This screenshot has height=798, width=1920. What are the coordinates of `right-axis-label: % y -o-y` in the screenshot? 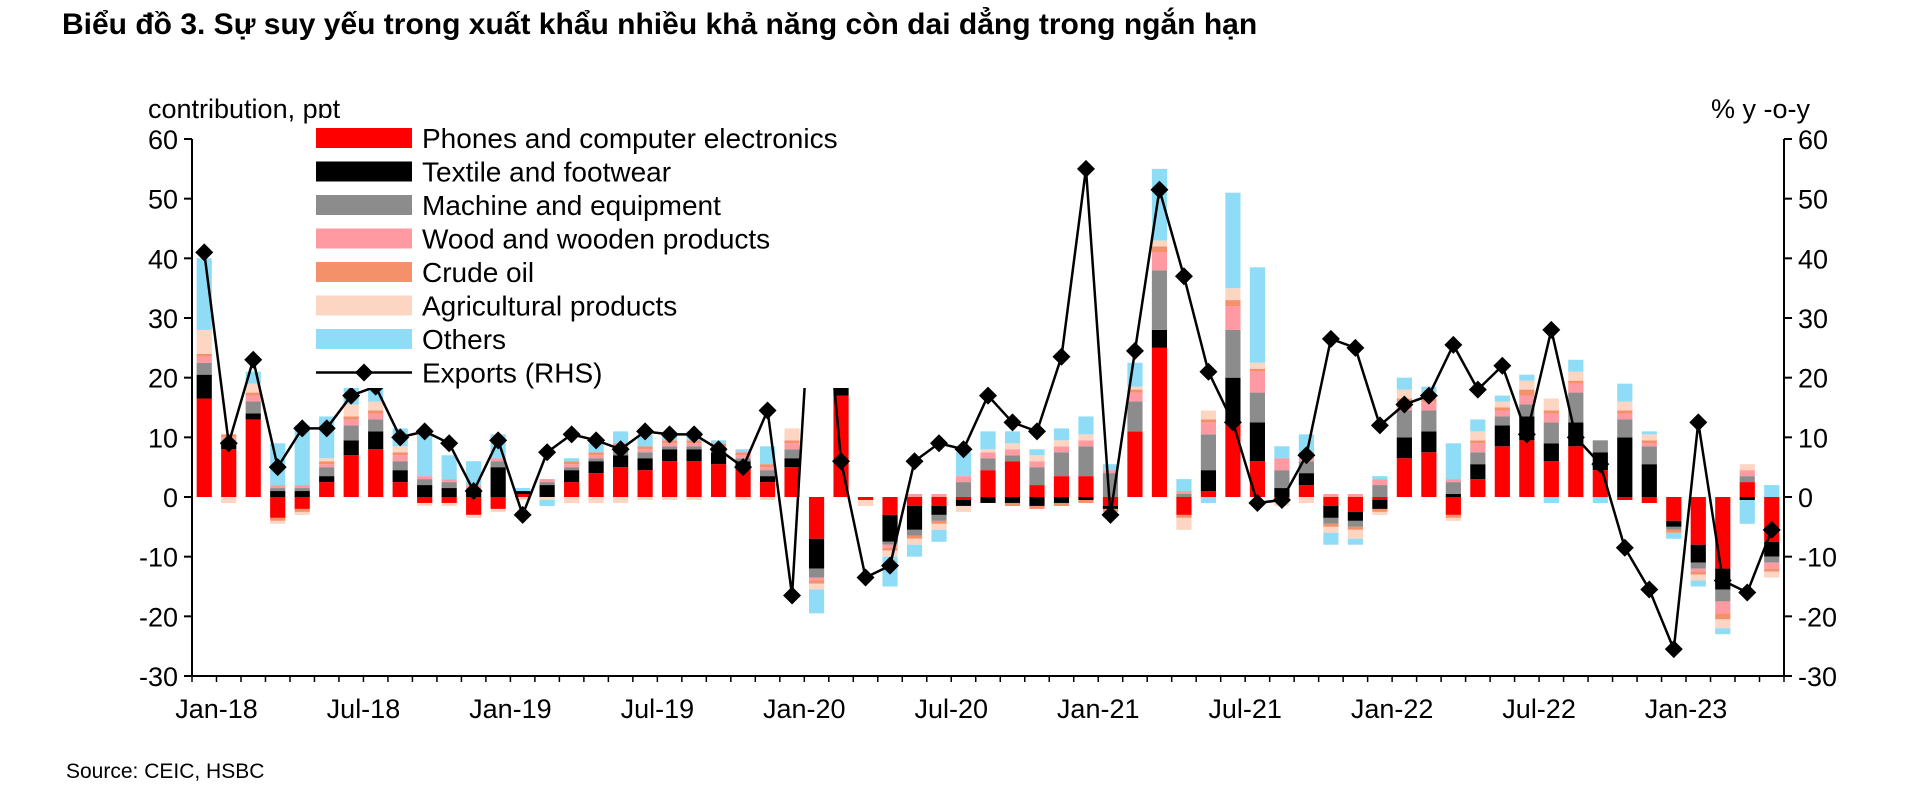 It's located at (1761, 109).